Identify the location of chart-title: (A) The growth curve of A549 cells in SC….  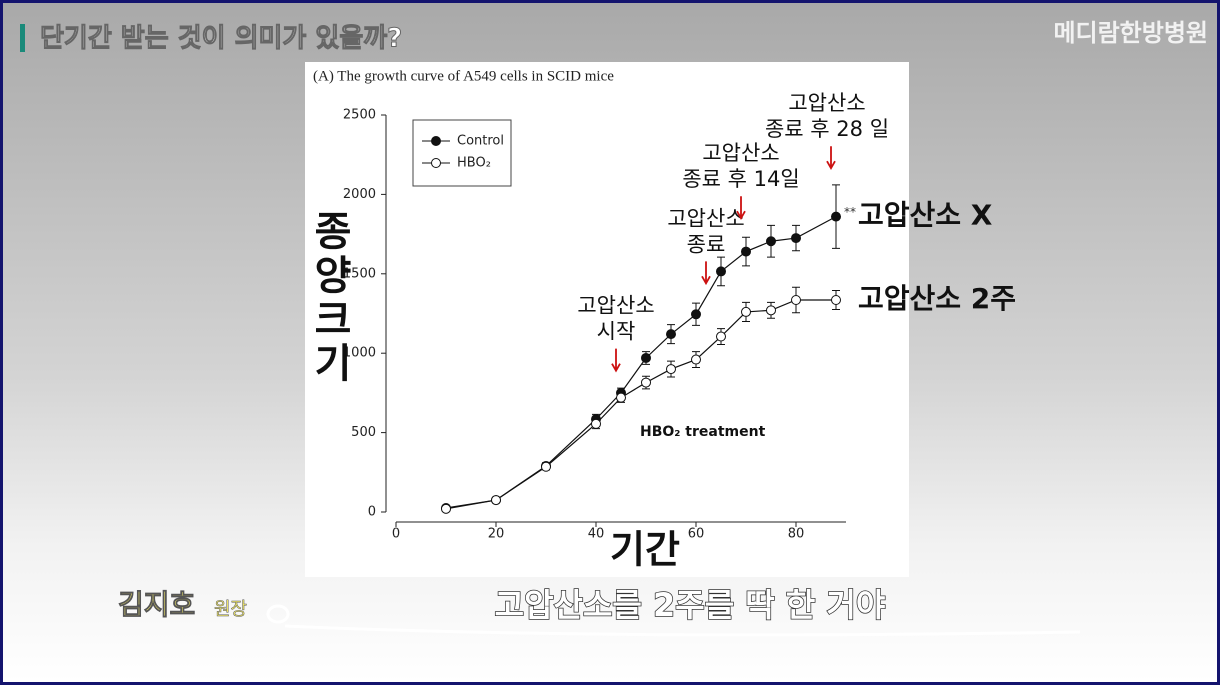
(463, 76).